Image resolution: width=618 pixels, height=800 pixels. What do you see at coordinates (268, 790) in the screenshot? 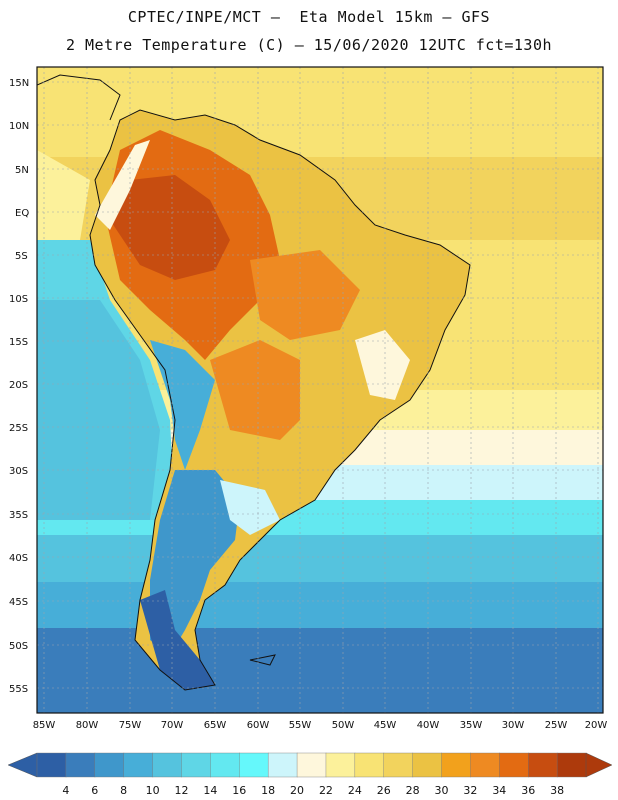
I see `colorbar-tick-label: 18` at bounding box center [268, 790].